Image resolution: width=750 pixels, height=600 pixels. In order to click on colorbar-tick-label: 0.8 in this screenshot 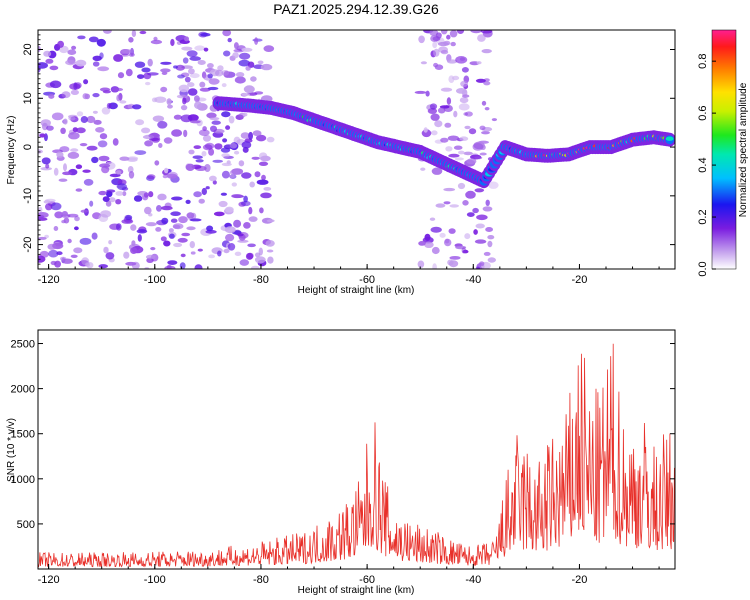, I will do `click(703, 61)`.